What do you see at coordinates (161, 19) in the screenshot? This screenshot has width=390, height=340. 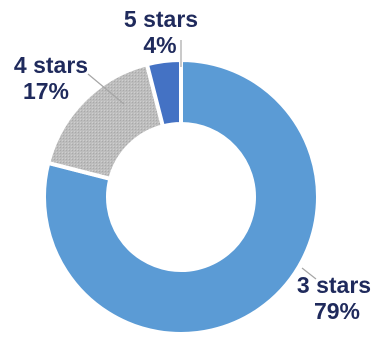 I see `slice-label-5-stars: 5 stars` at bounding box center [161, 19].